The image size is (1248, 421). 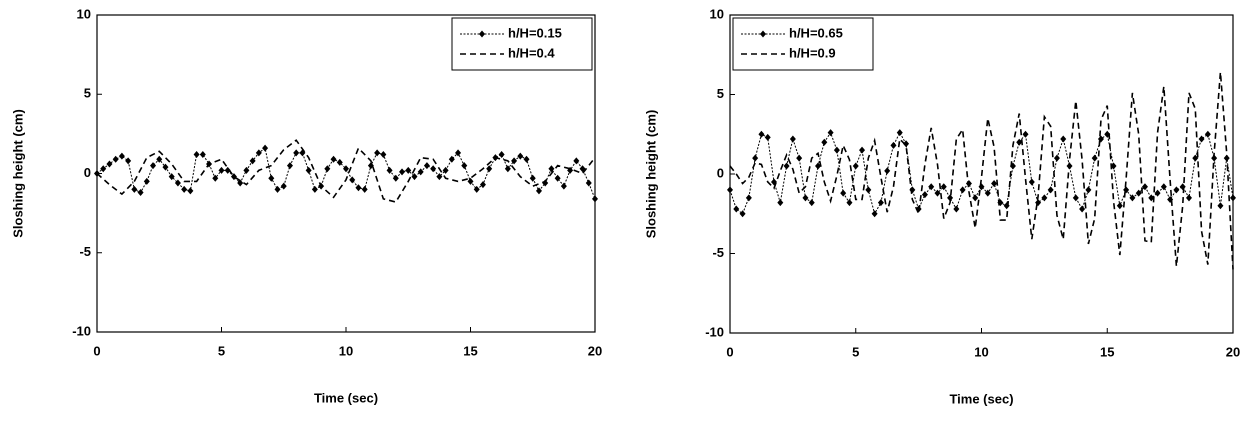 What do you see at coordinates (803, 44) in the screenshot?
I see `legend-box` at bounding box center [803, 44].